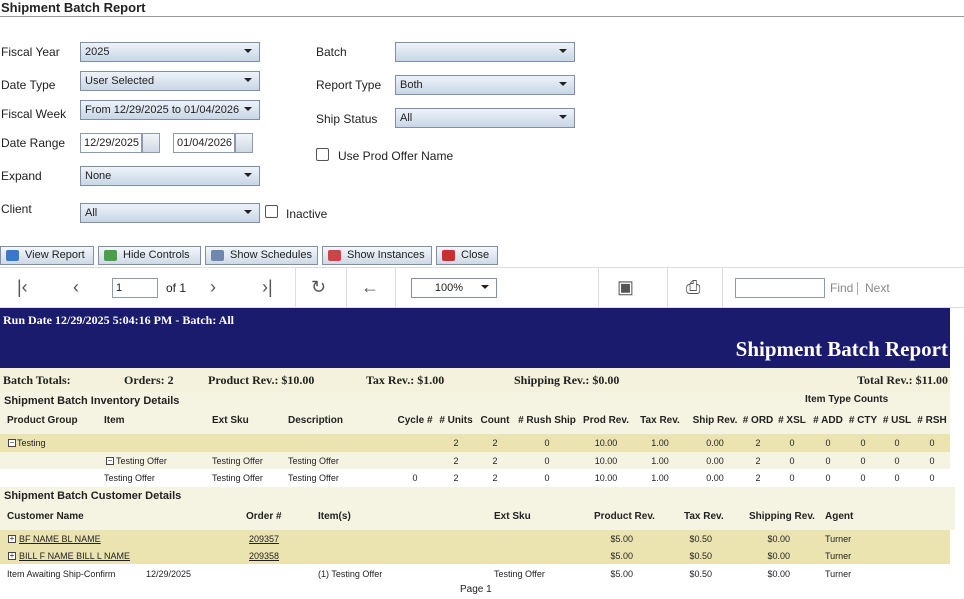 The height and width of the screenshot is (599, 964). Describe the element at coordinates (626, 287) in the screenshot. I see `save-button: ▣` at that location.